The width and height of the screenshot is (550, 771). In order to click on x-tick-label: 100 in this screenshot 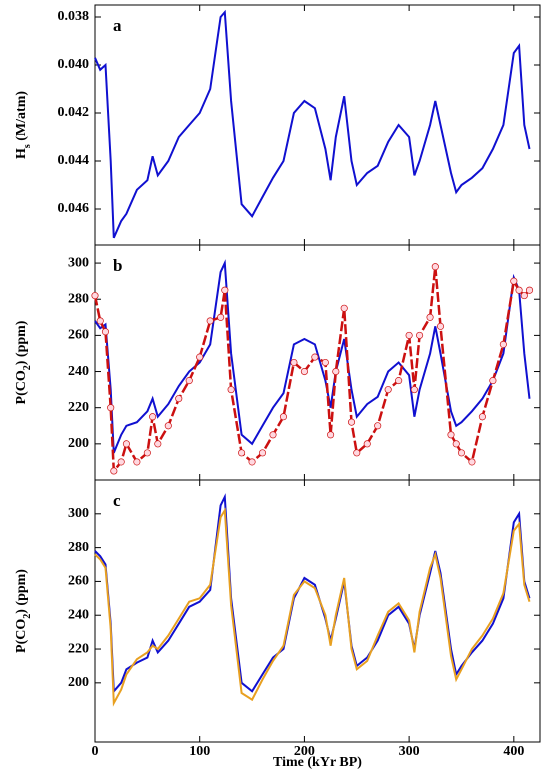, I will do `click(199, 751)`.